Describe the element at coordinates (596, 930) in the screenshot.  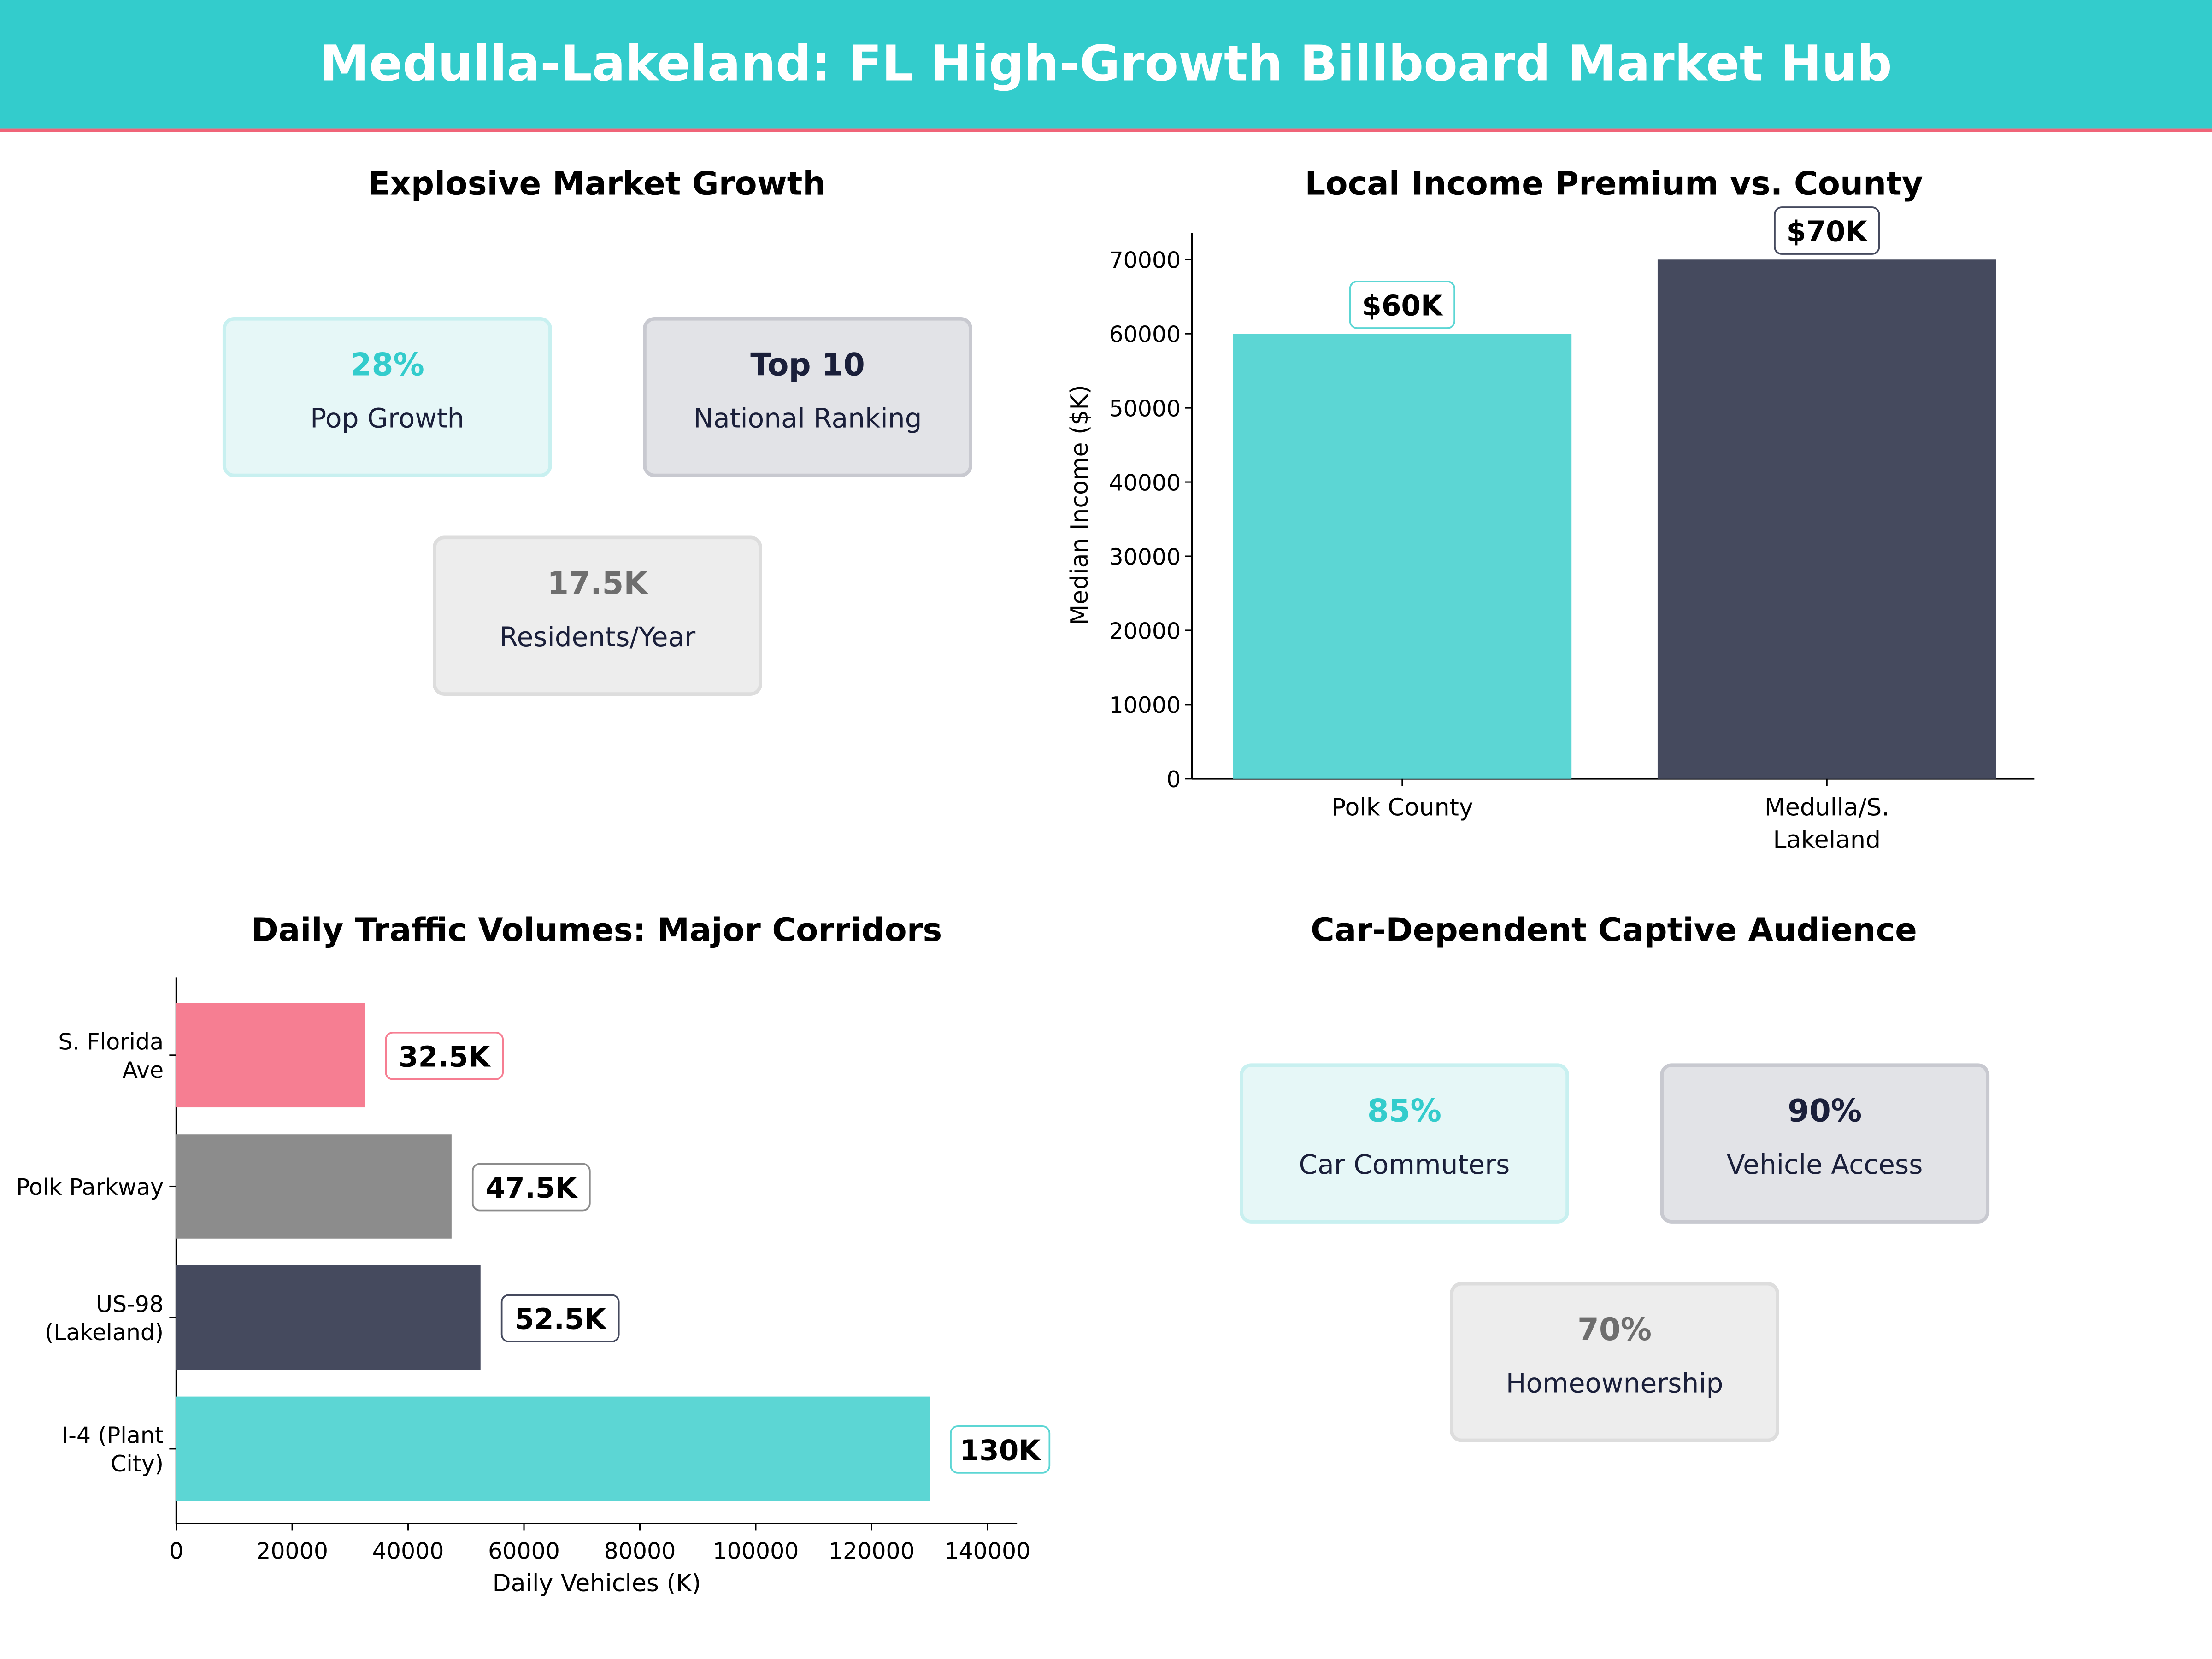
I see `traffic-chart-title: Daily Traffic Volumes: Major Corridors` at that location.